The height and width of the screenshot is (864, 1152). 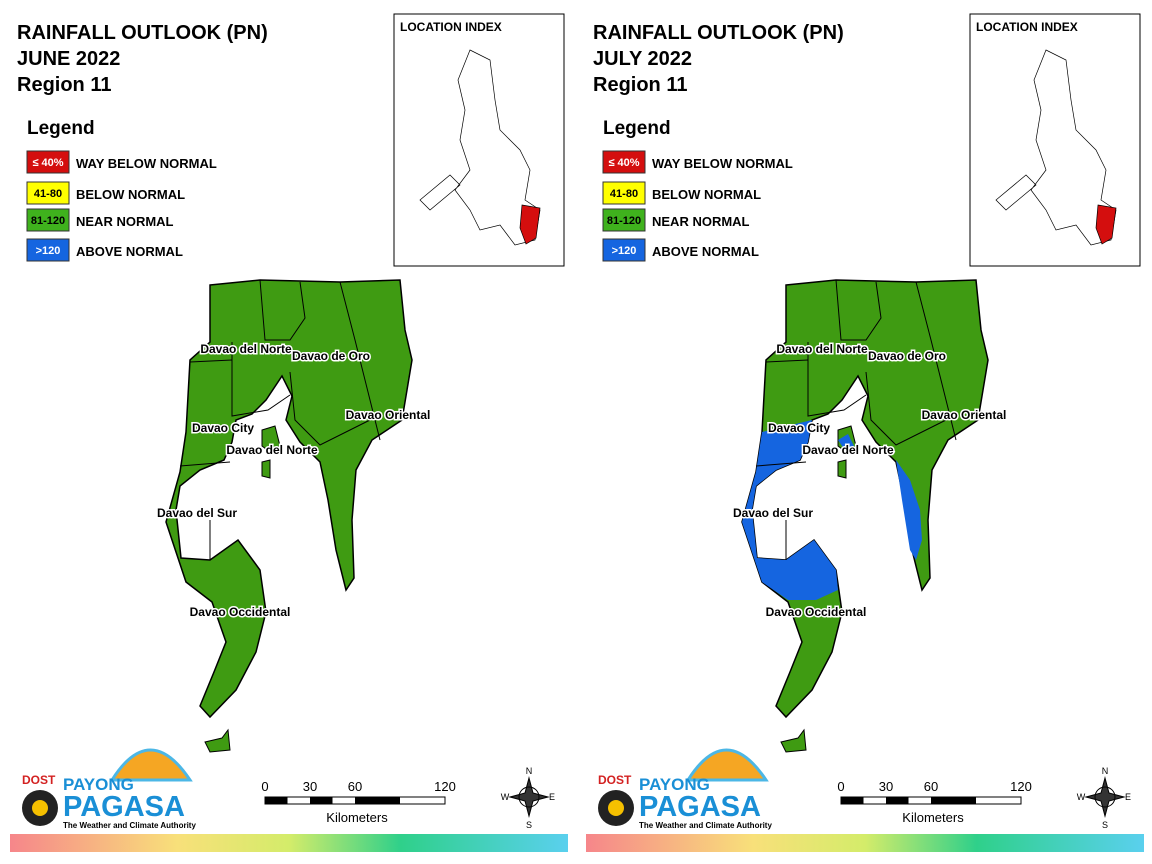 I want to click on scale-tick-label: 30, so click(x=310, y=786).